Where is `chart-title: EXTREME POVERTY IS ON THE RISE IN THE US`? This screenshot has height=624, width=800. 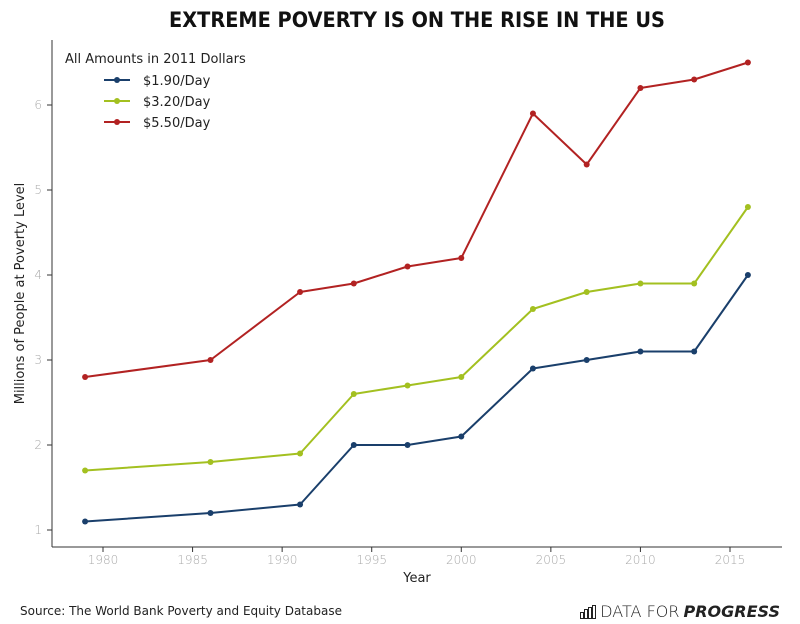
chart-title: EXTREME POVERTY IS ON THE RISE IN THE US is located at coordinates (417, 20).